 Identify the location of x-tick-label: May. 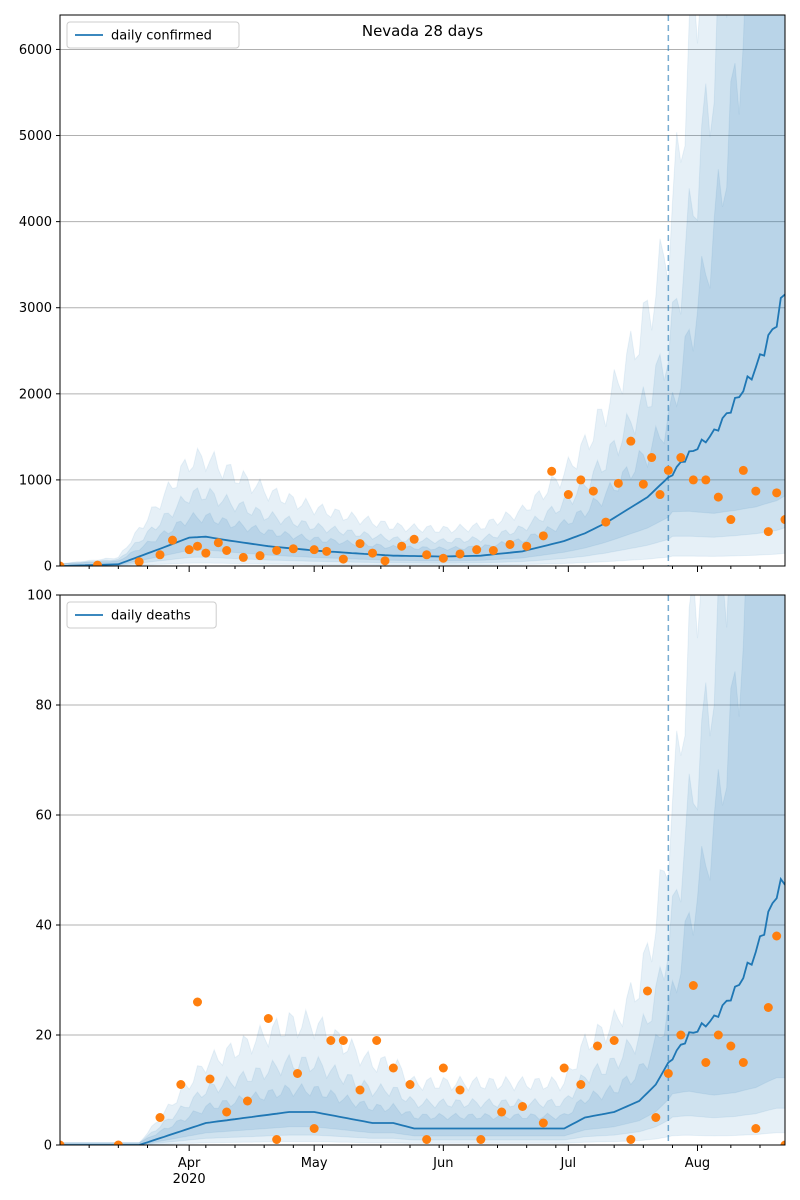
(314, 1163).